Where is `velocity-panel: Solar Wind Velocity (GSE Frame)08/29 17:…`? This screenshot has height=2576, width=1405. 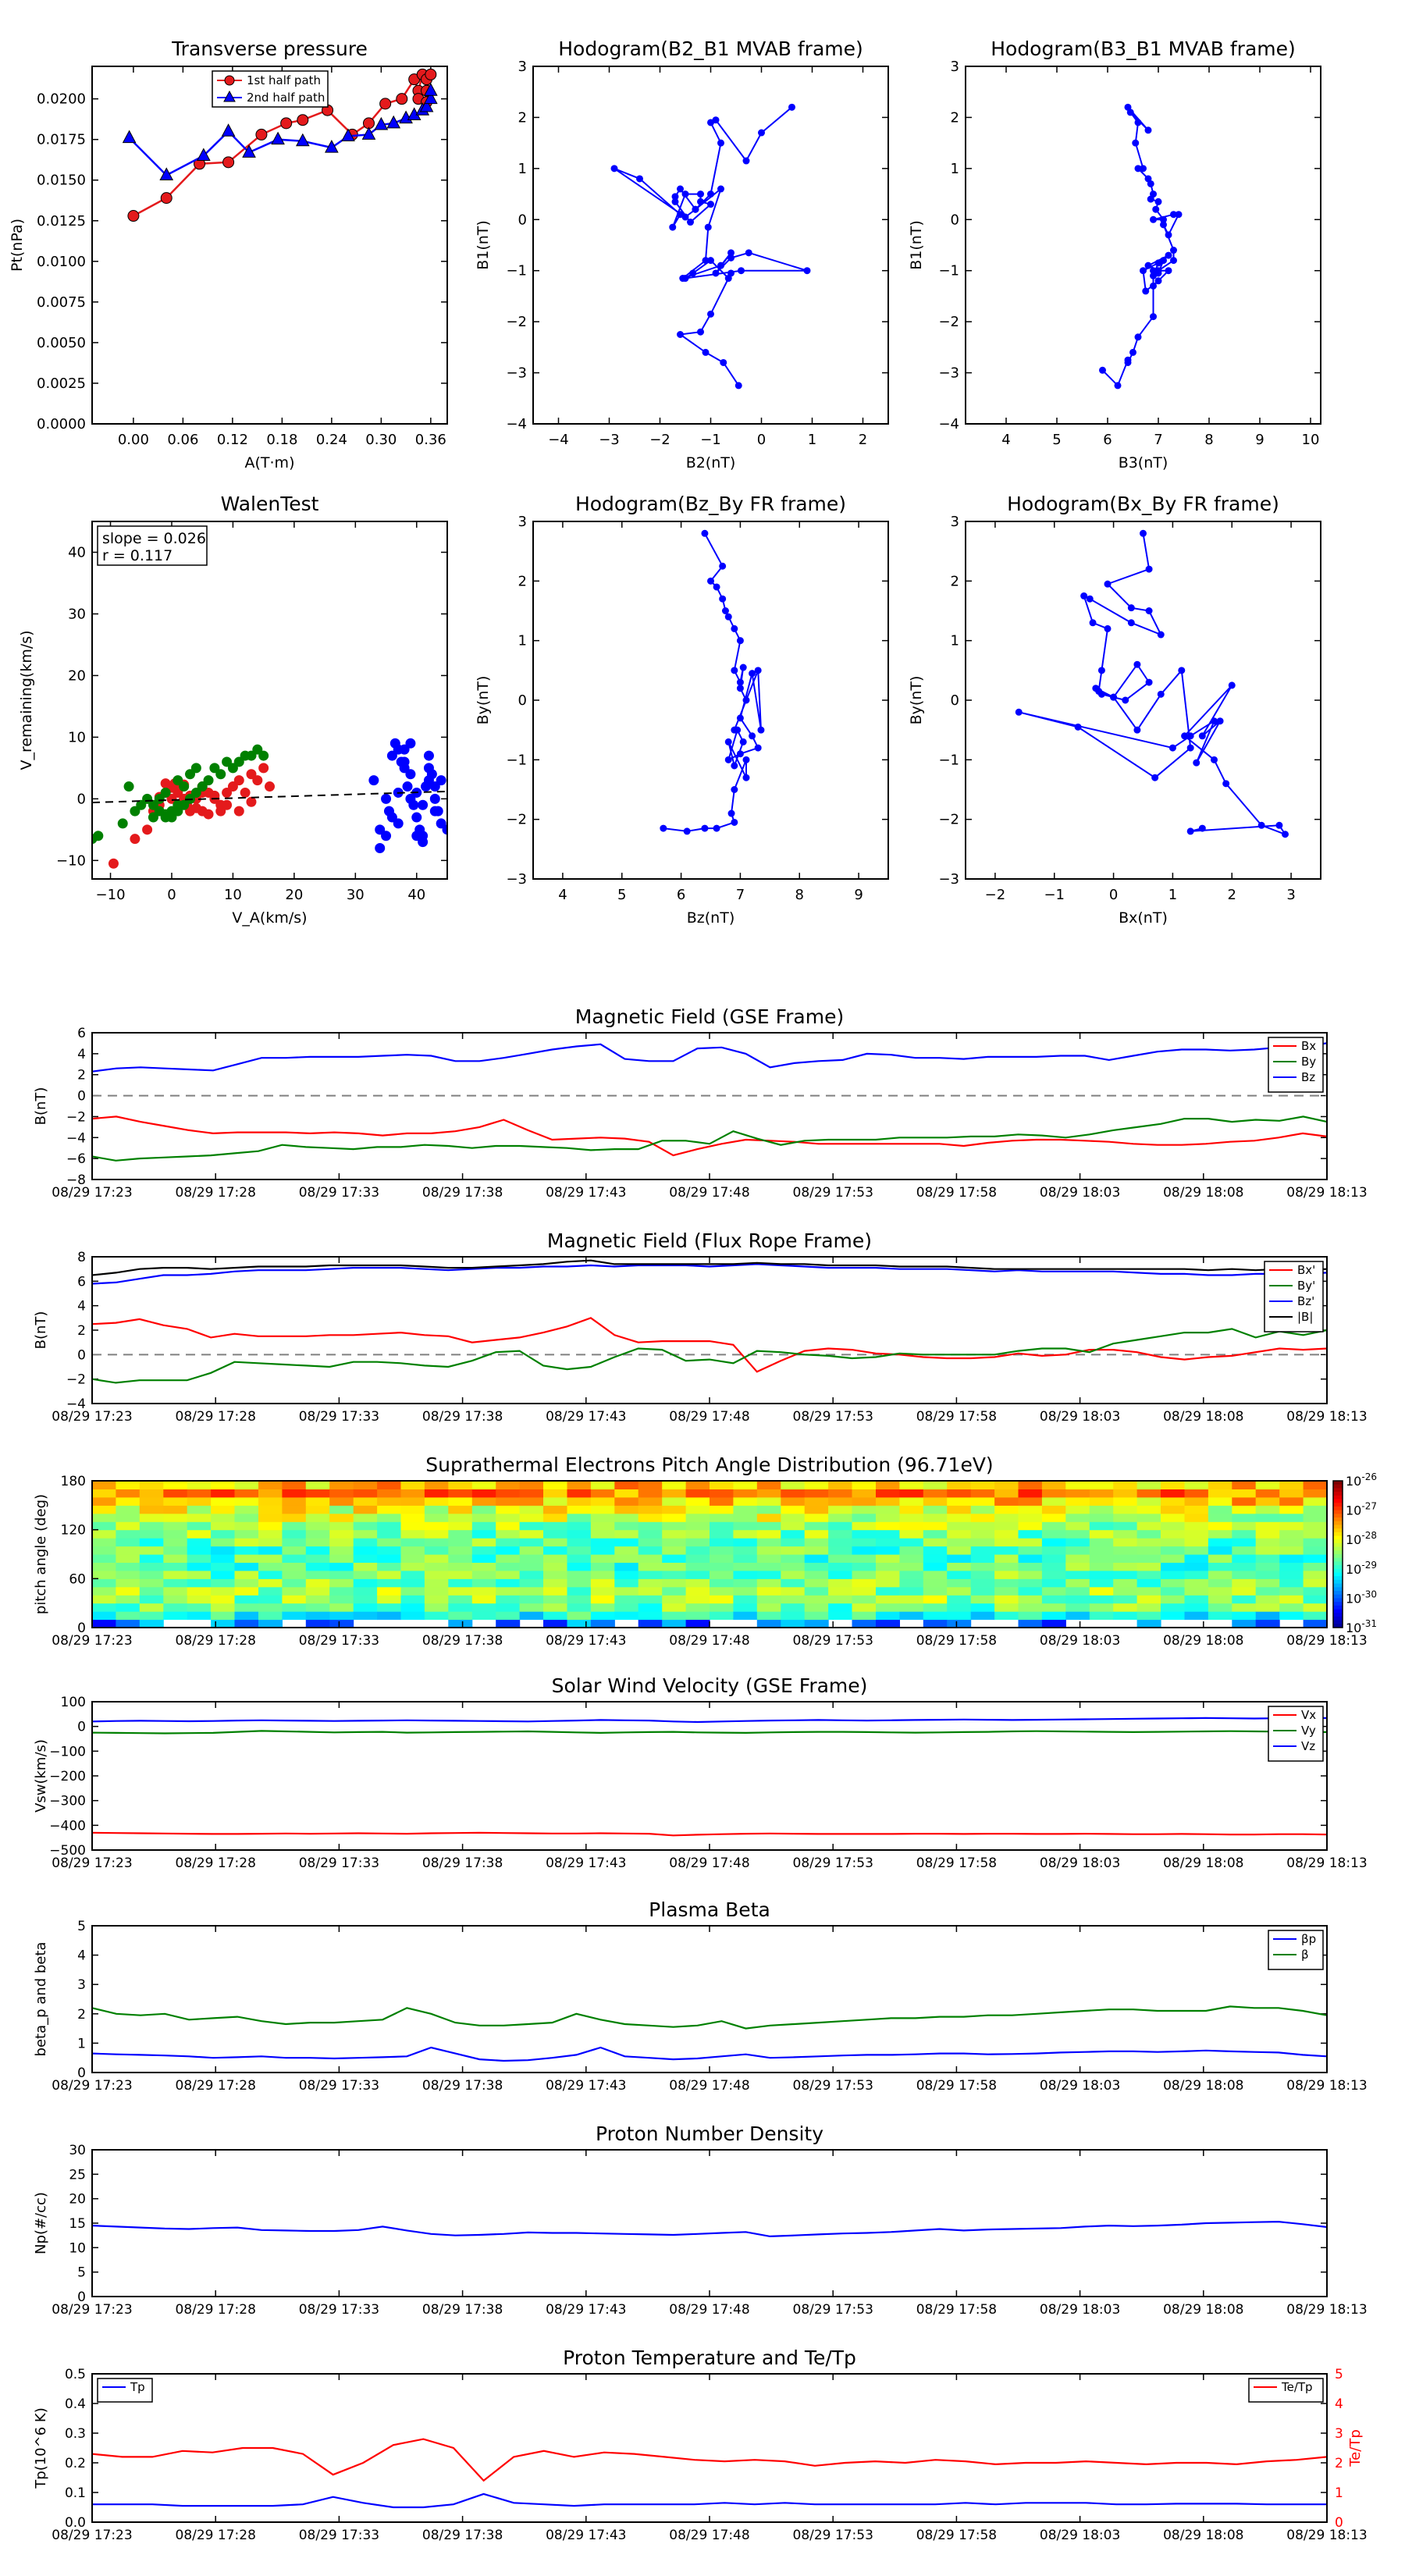 velocity-panel: Solar Wind Velocity (GSE Frame)08/29 17:… is located at coordinates (701, 1772).